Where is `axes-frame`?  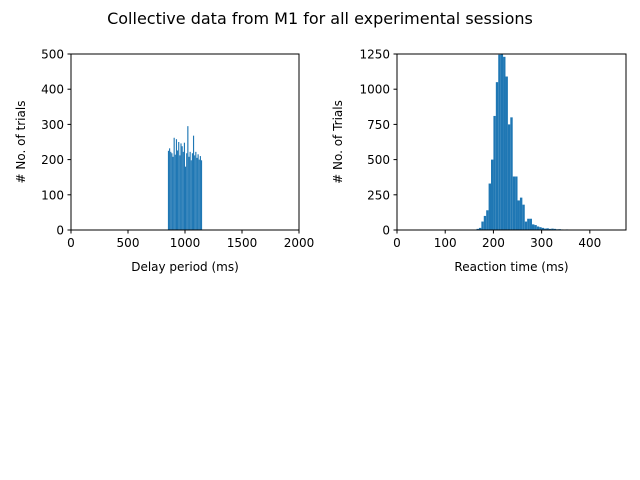
axes-frame is located at coordinates (511, 142).